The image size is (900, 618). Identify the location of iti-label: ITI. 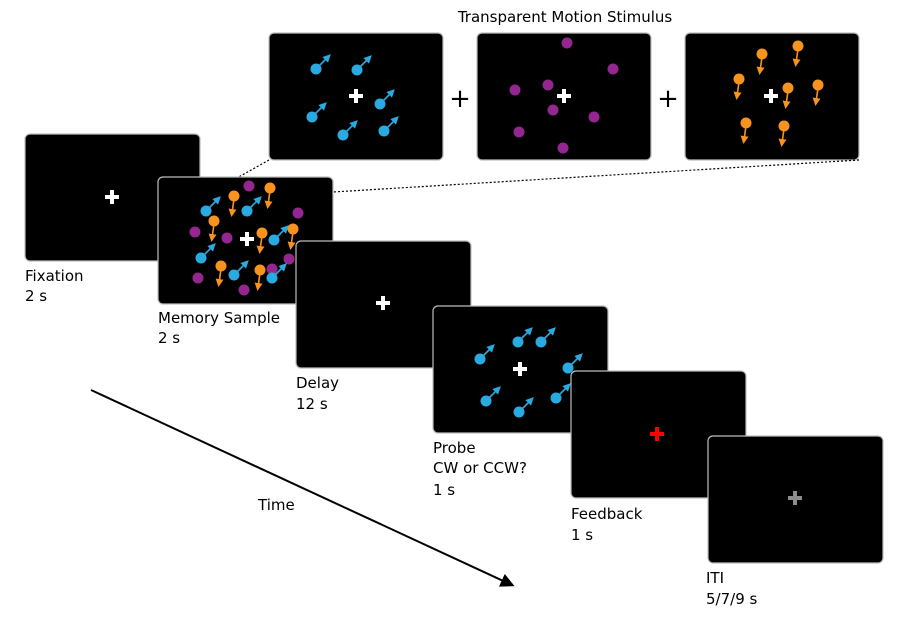
(715, 578).